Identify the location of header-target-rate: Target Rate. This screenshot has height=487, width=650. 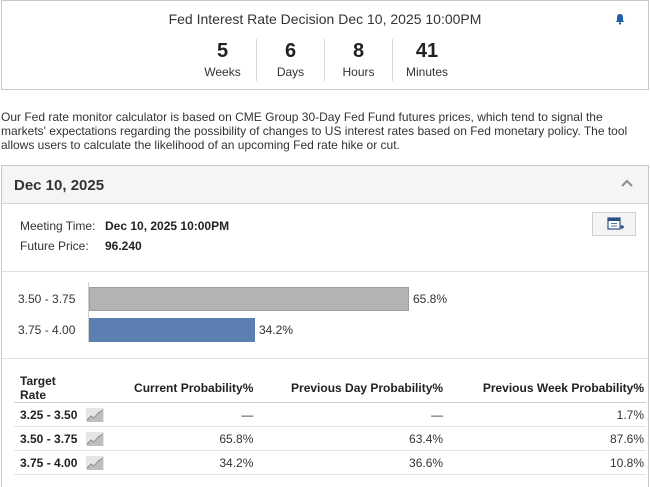
(50, 388).